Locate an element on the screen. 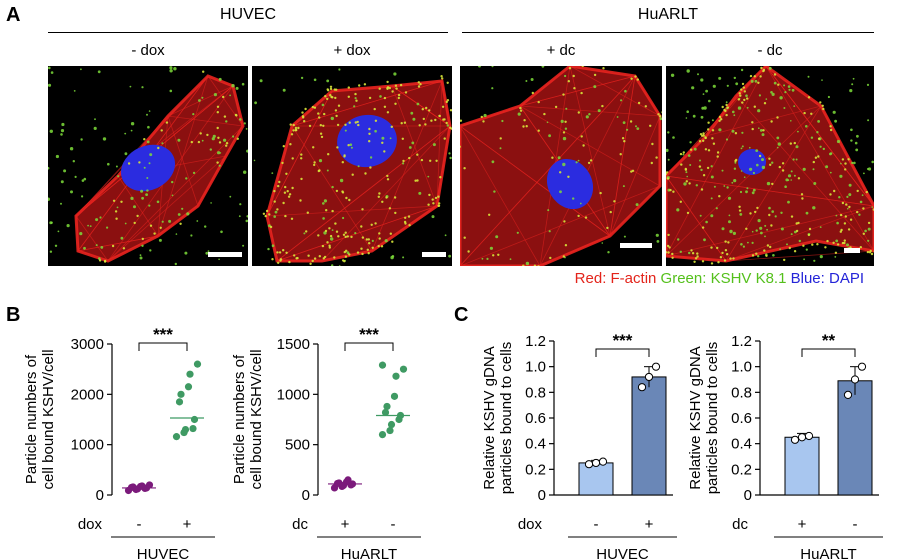  factor-label: dox is located at coordinates (90, 524).